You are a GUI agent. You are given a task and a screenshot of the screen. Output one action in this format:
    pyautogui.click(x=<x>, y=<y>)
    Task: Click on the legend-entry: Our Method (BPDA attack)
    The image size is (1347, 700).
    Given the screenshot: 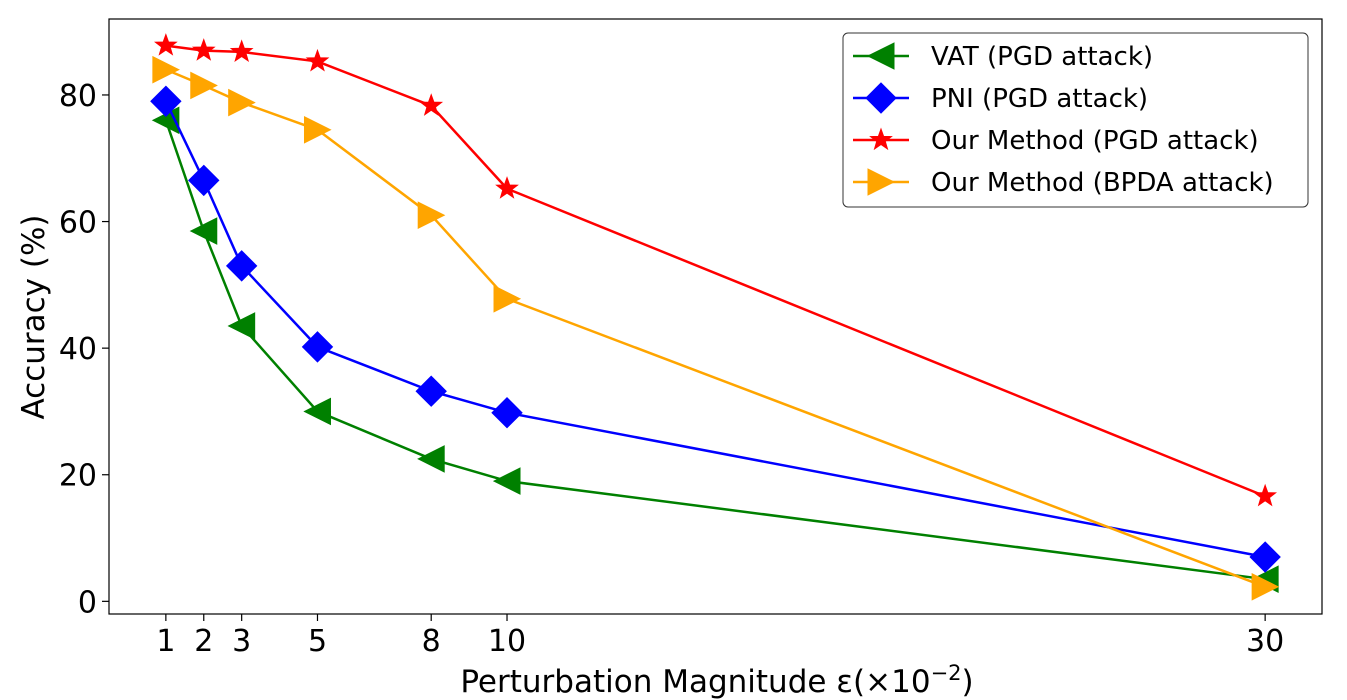 What is the action you would take?
    pyautogui.click(x=1063, y=183)
    